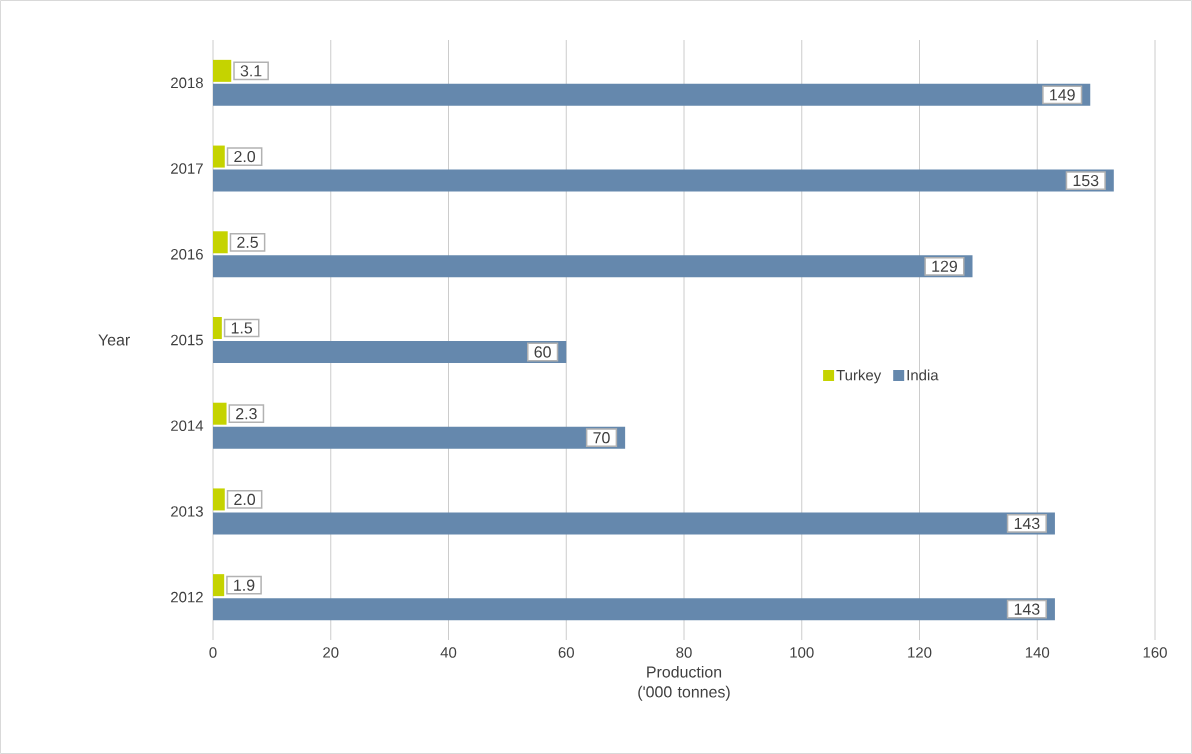 The height and width of the screenshot is (754, 1192). What do you see at coordinates (251, 71) in the screenshot?
I see `data-label: 3.1` at bounding box center [251, 71].